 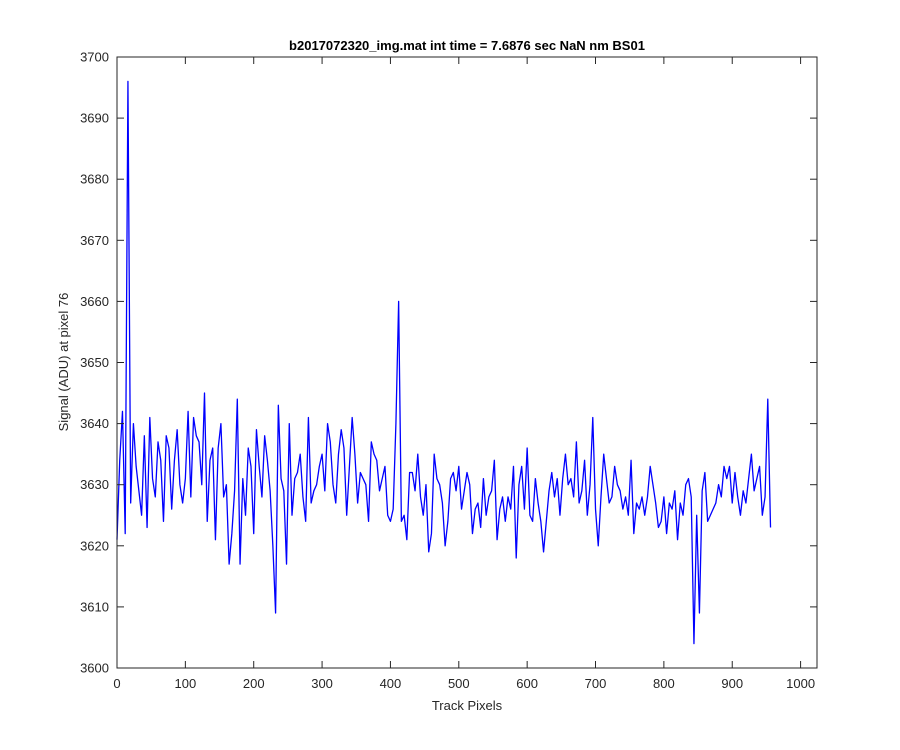 What do you see at coordinates (94, 118) in the screenshot?
I see `y-tick-label: 3690` at bounding box center [94, 118].